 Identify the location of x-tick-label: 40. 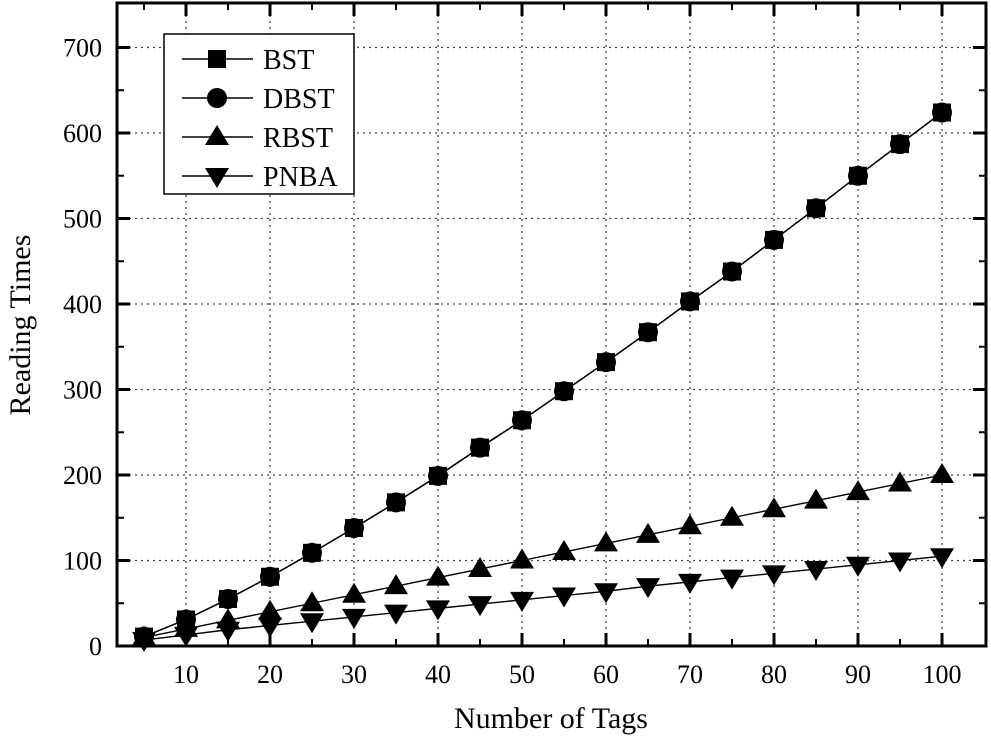
(438, 674).